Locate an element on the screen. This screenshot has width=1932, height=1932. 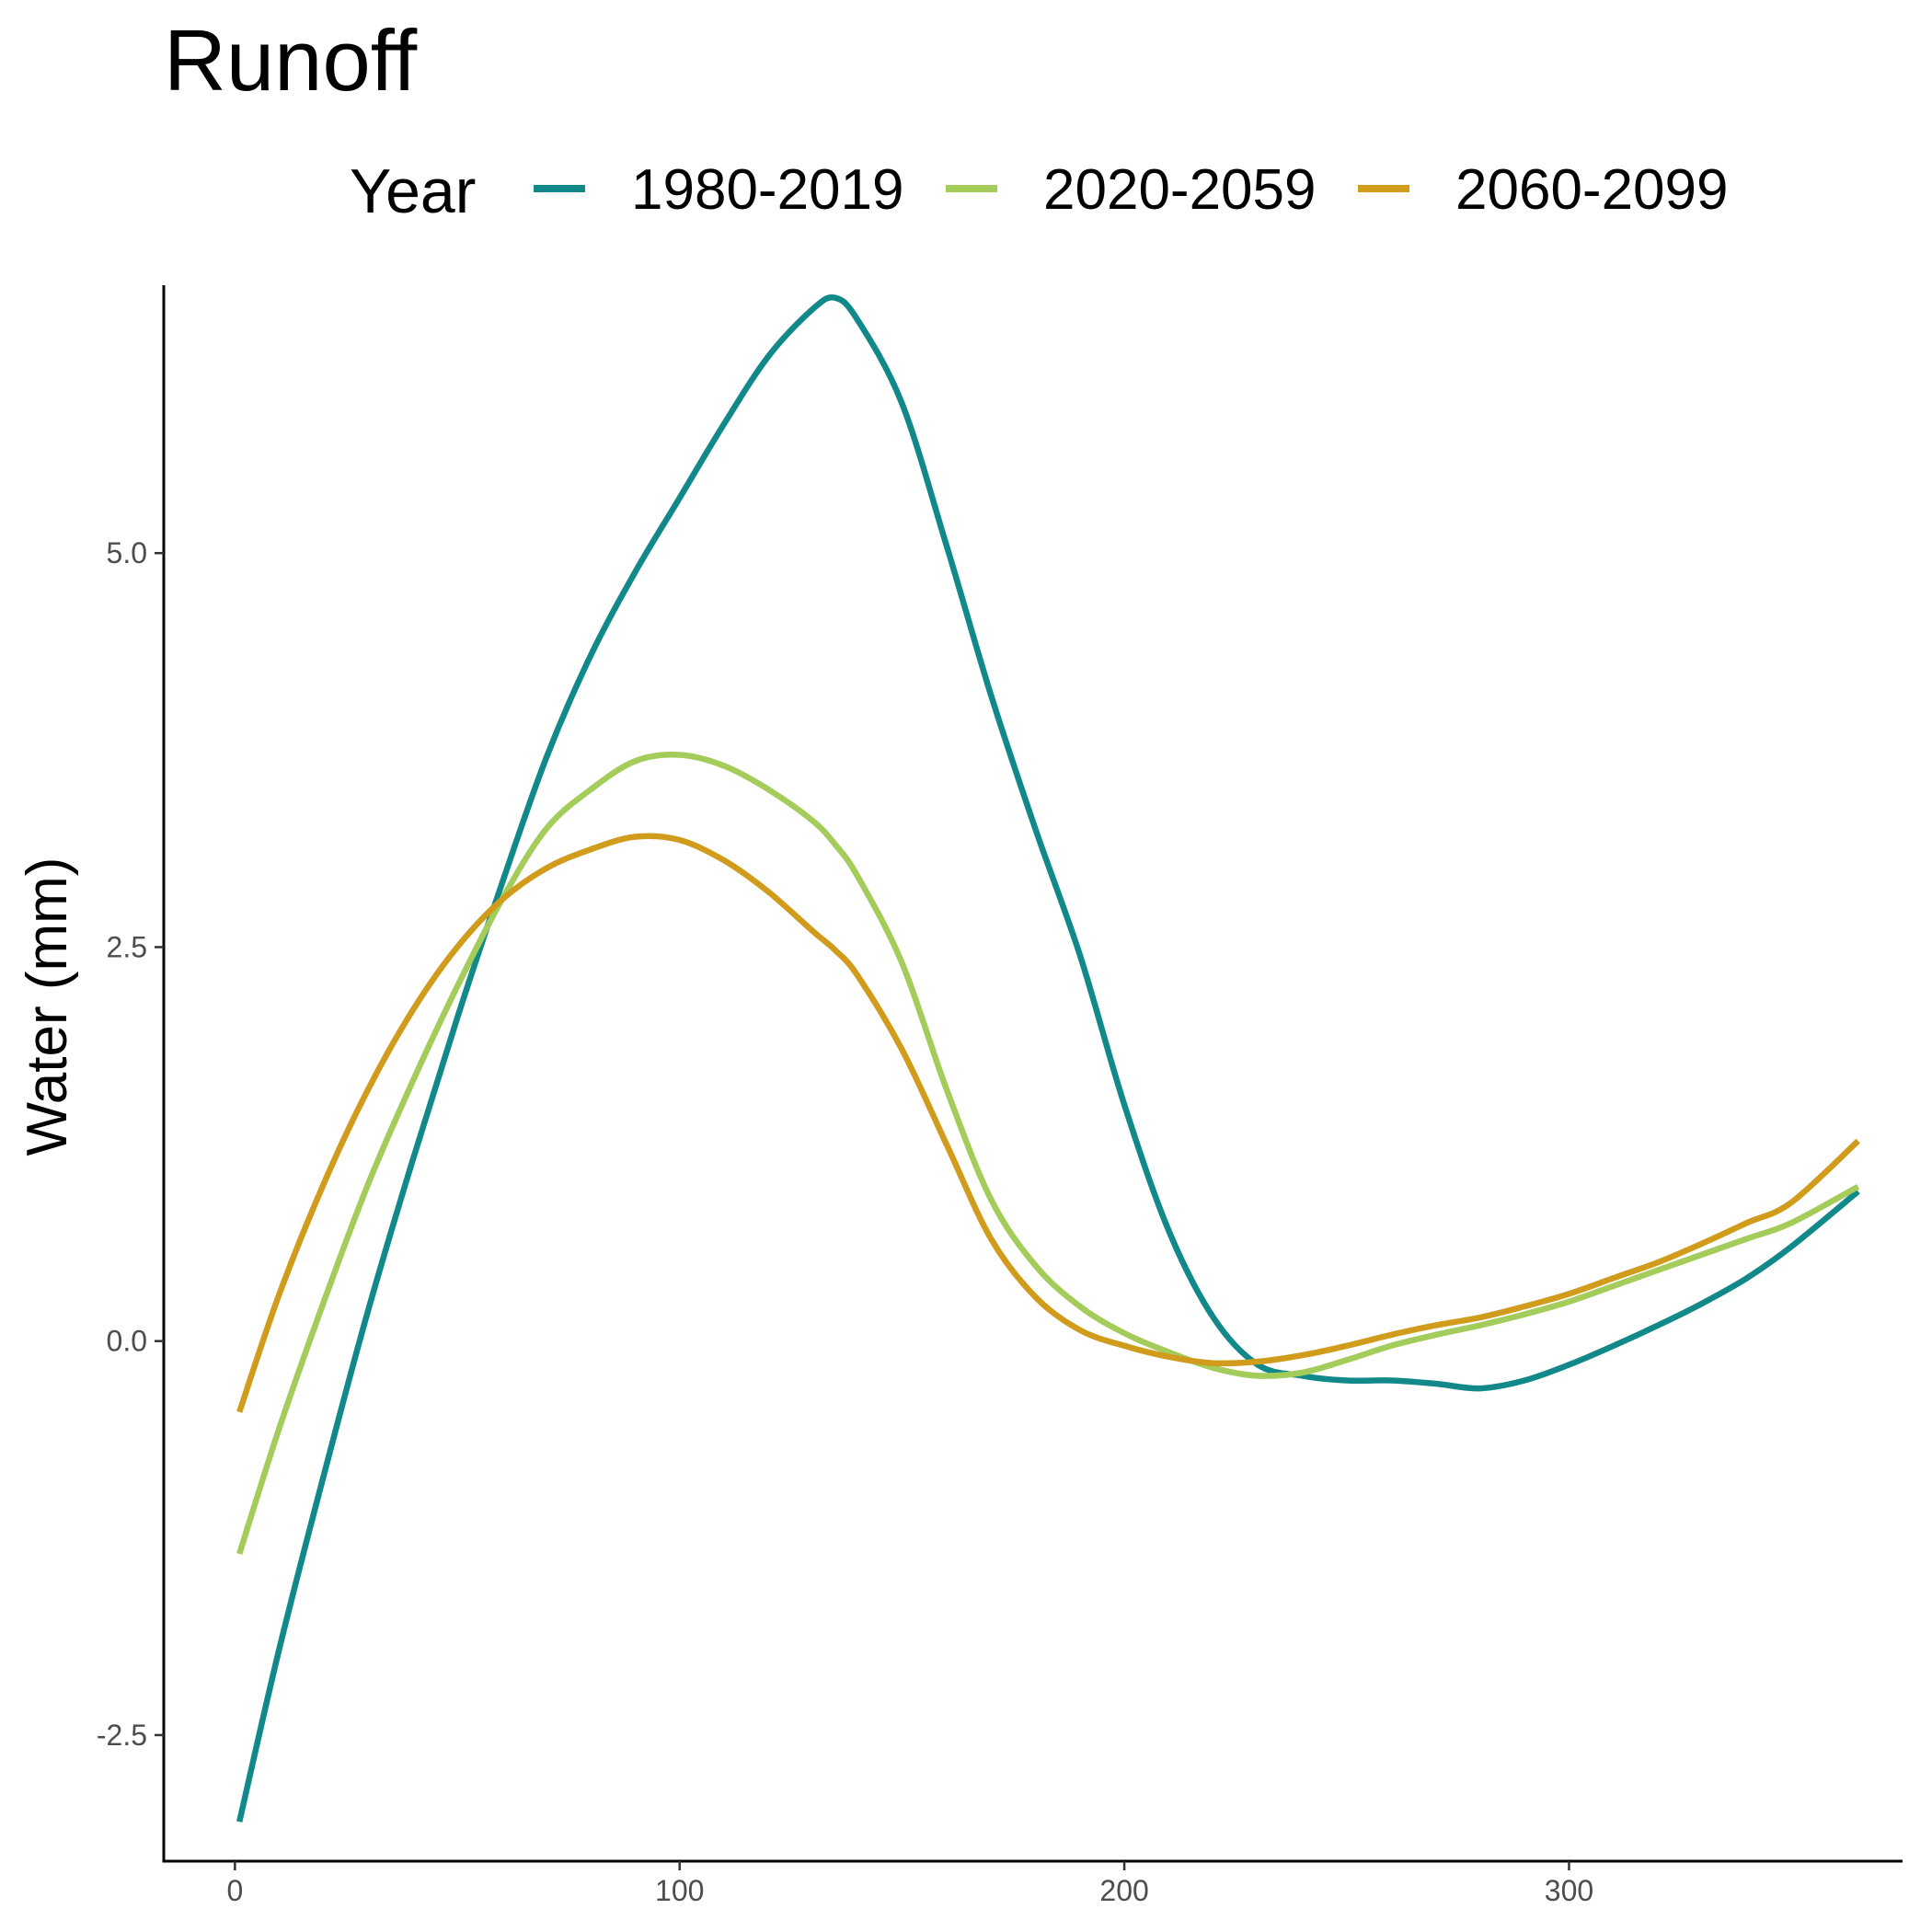
legend-label-2020-2059: 2020-2059 is located at coordinates (1180, 190).